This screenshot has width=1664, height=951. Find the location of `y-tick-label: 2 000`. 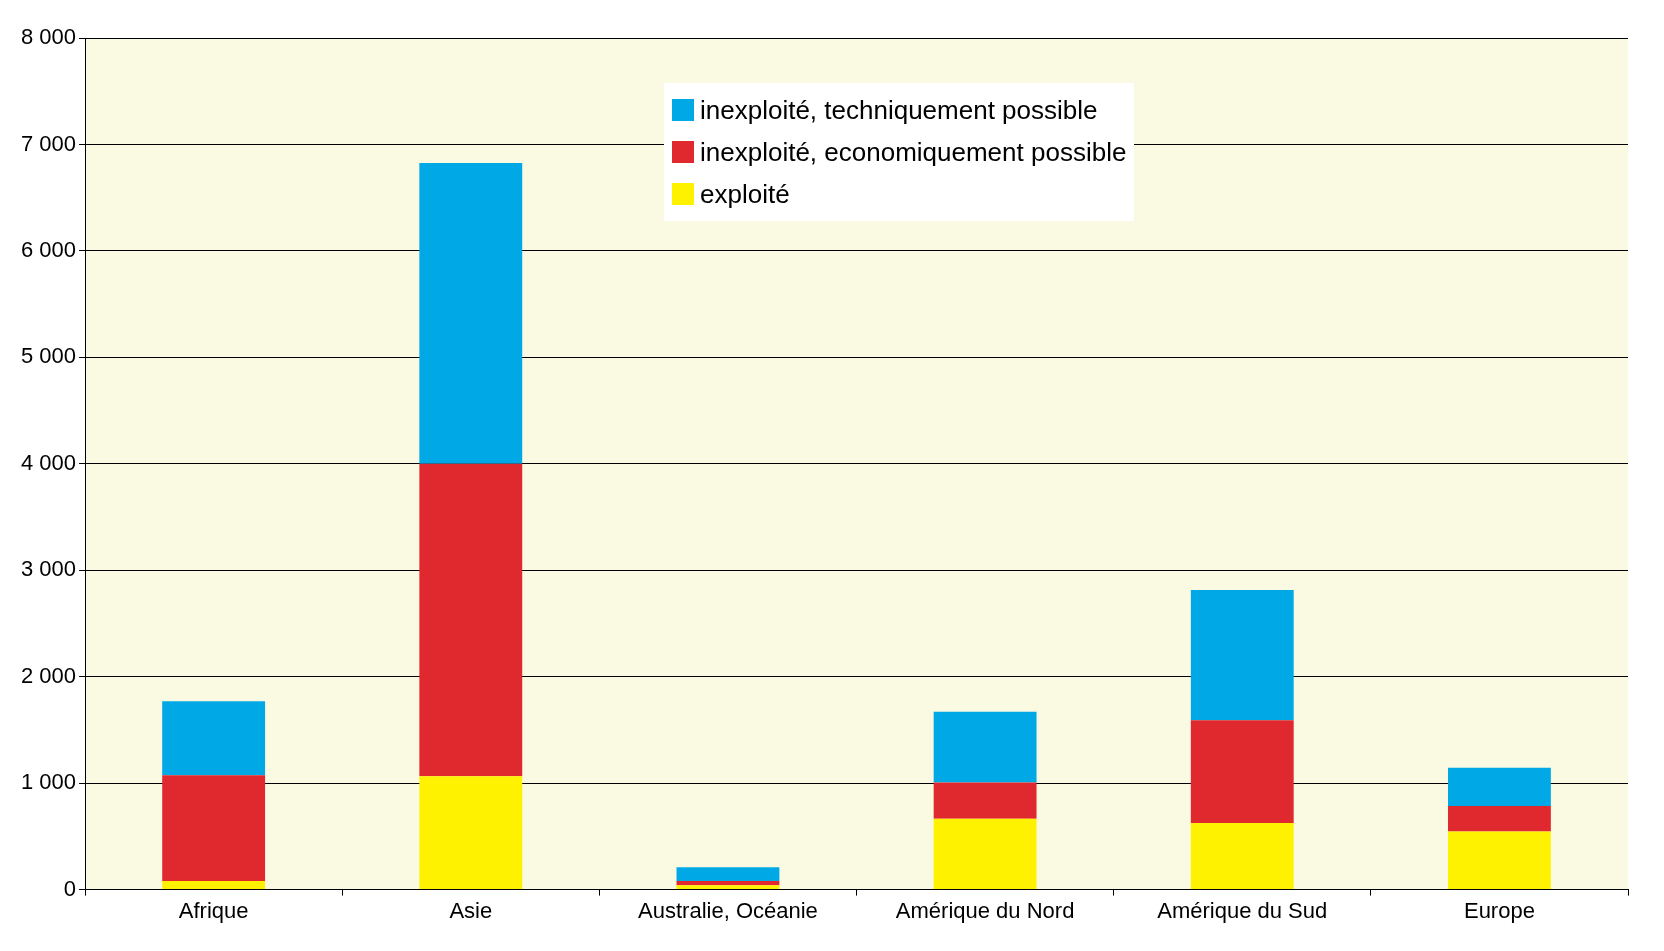

y-tick-label: 2 000 is located at coordinates (48, 675).